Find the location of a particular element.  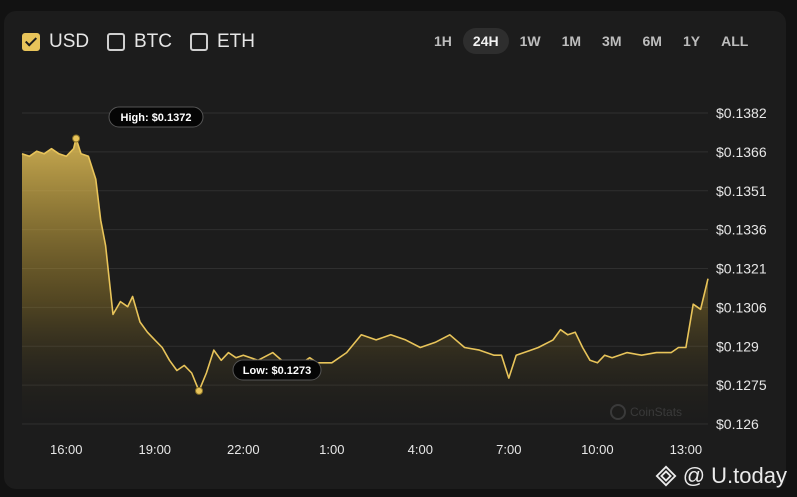

range-6m: 6M is located at coordinates (652, 41).